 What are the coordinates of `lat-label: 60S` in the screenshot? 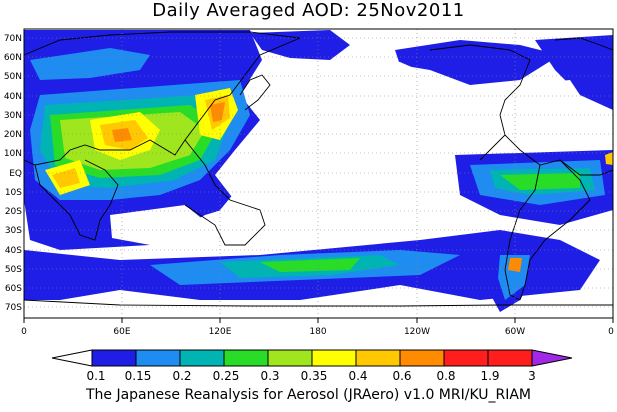 It's located at (13, 289).